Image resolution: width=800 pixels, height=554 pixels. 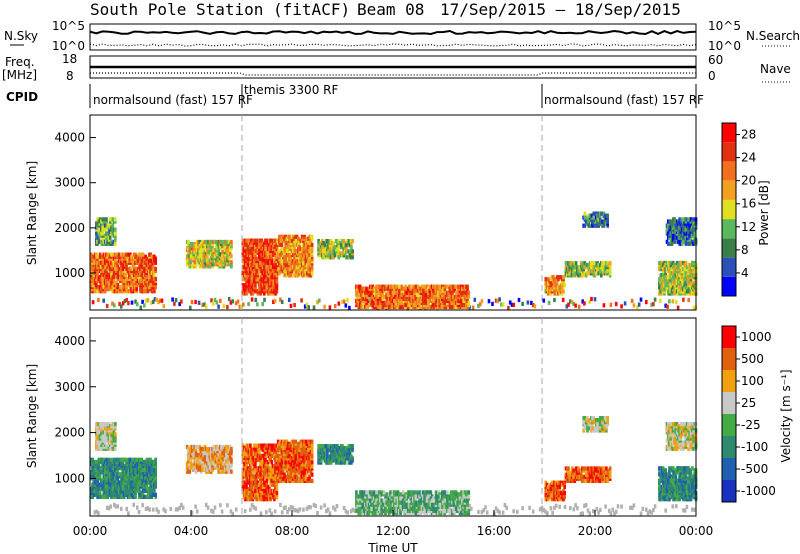 What do you see at coordinates (393, 74) in the screenshot?
I see `nave-series` at bounding box center [393, 74].